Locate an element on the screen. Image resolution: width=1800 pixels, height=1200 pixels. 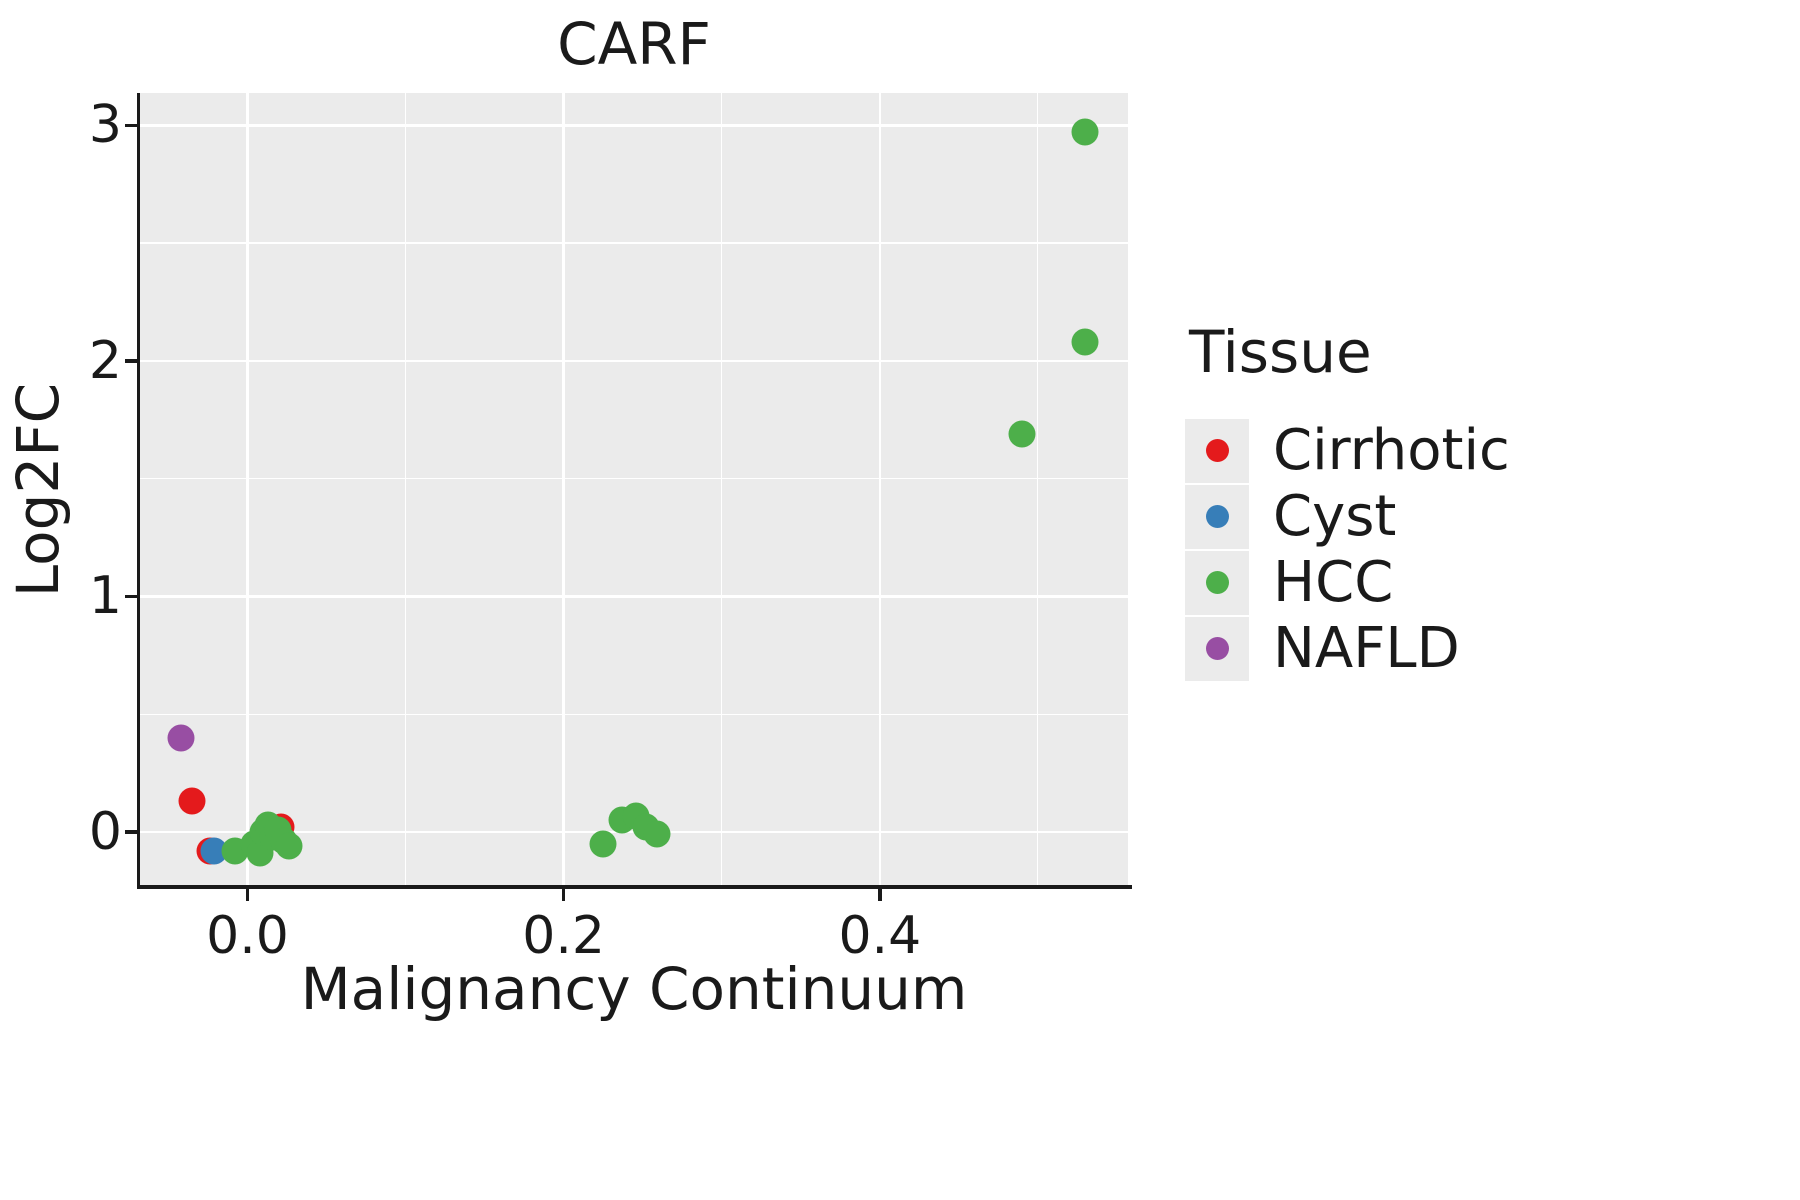
legend-dot-nafld is located at coordinates (1217, 649).